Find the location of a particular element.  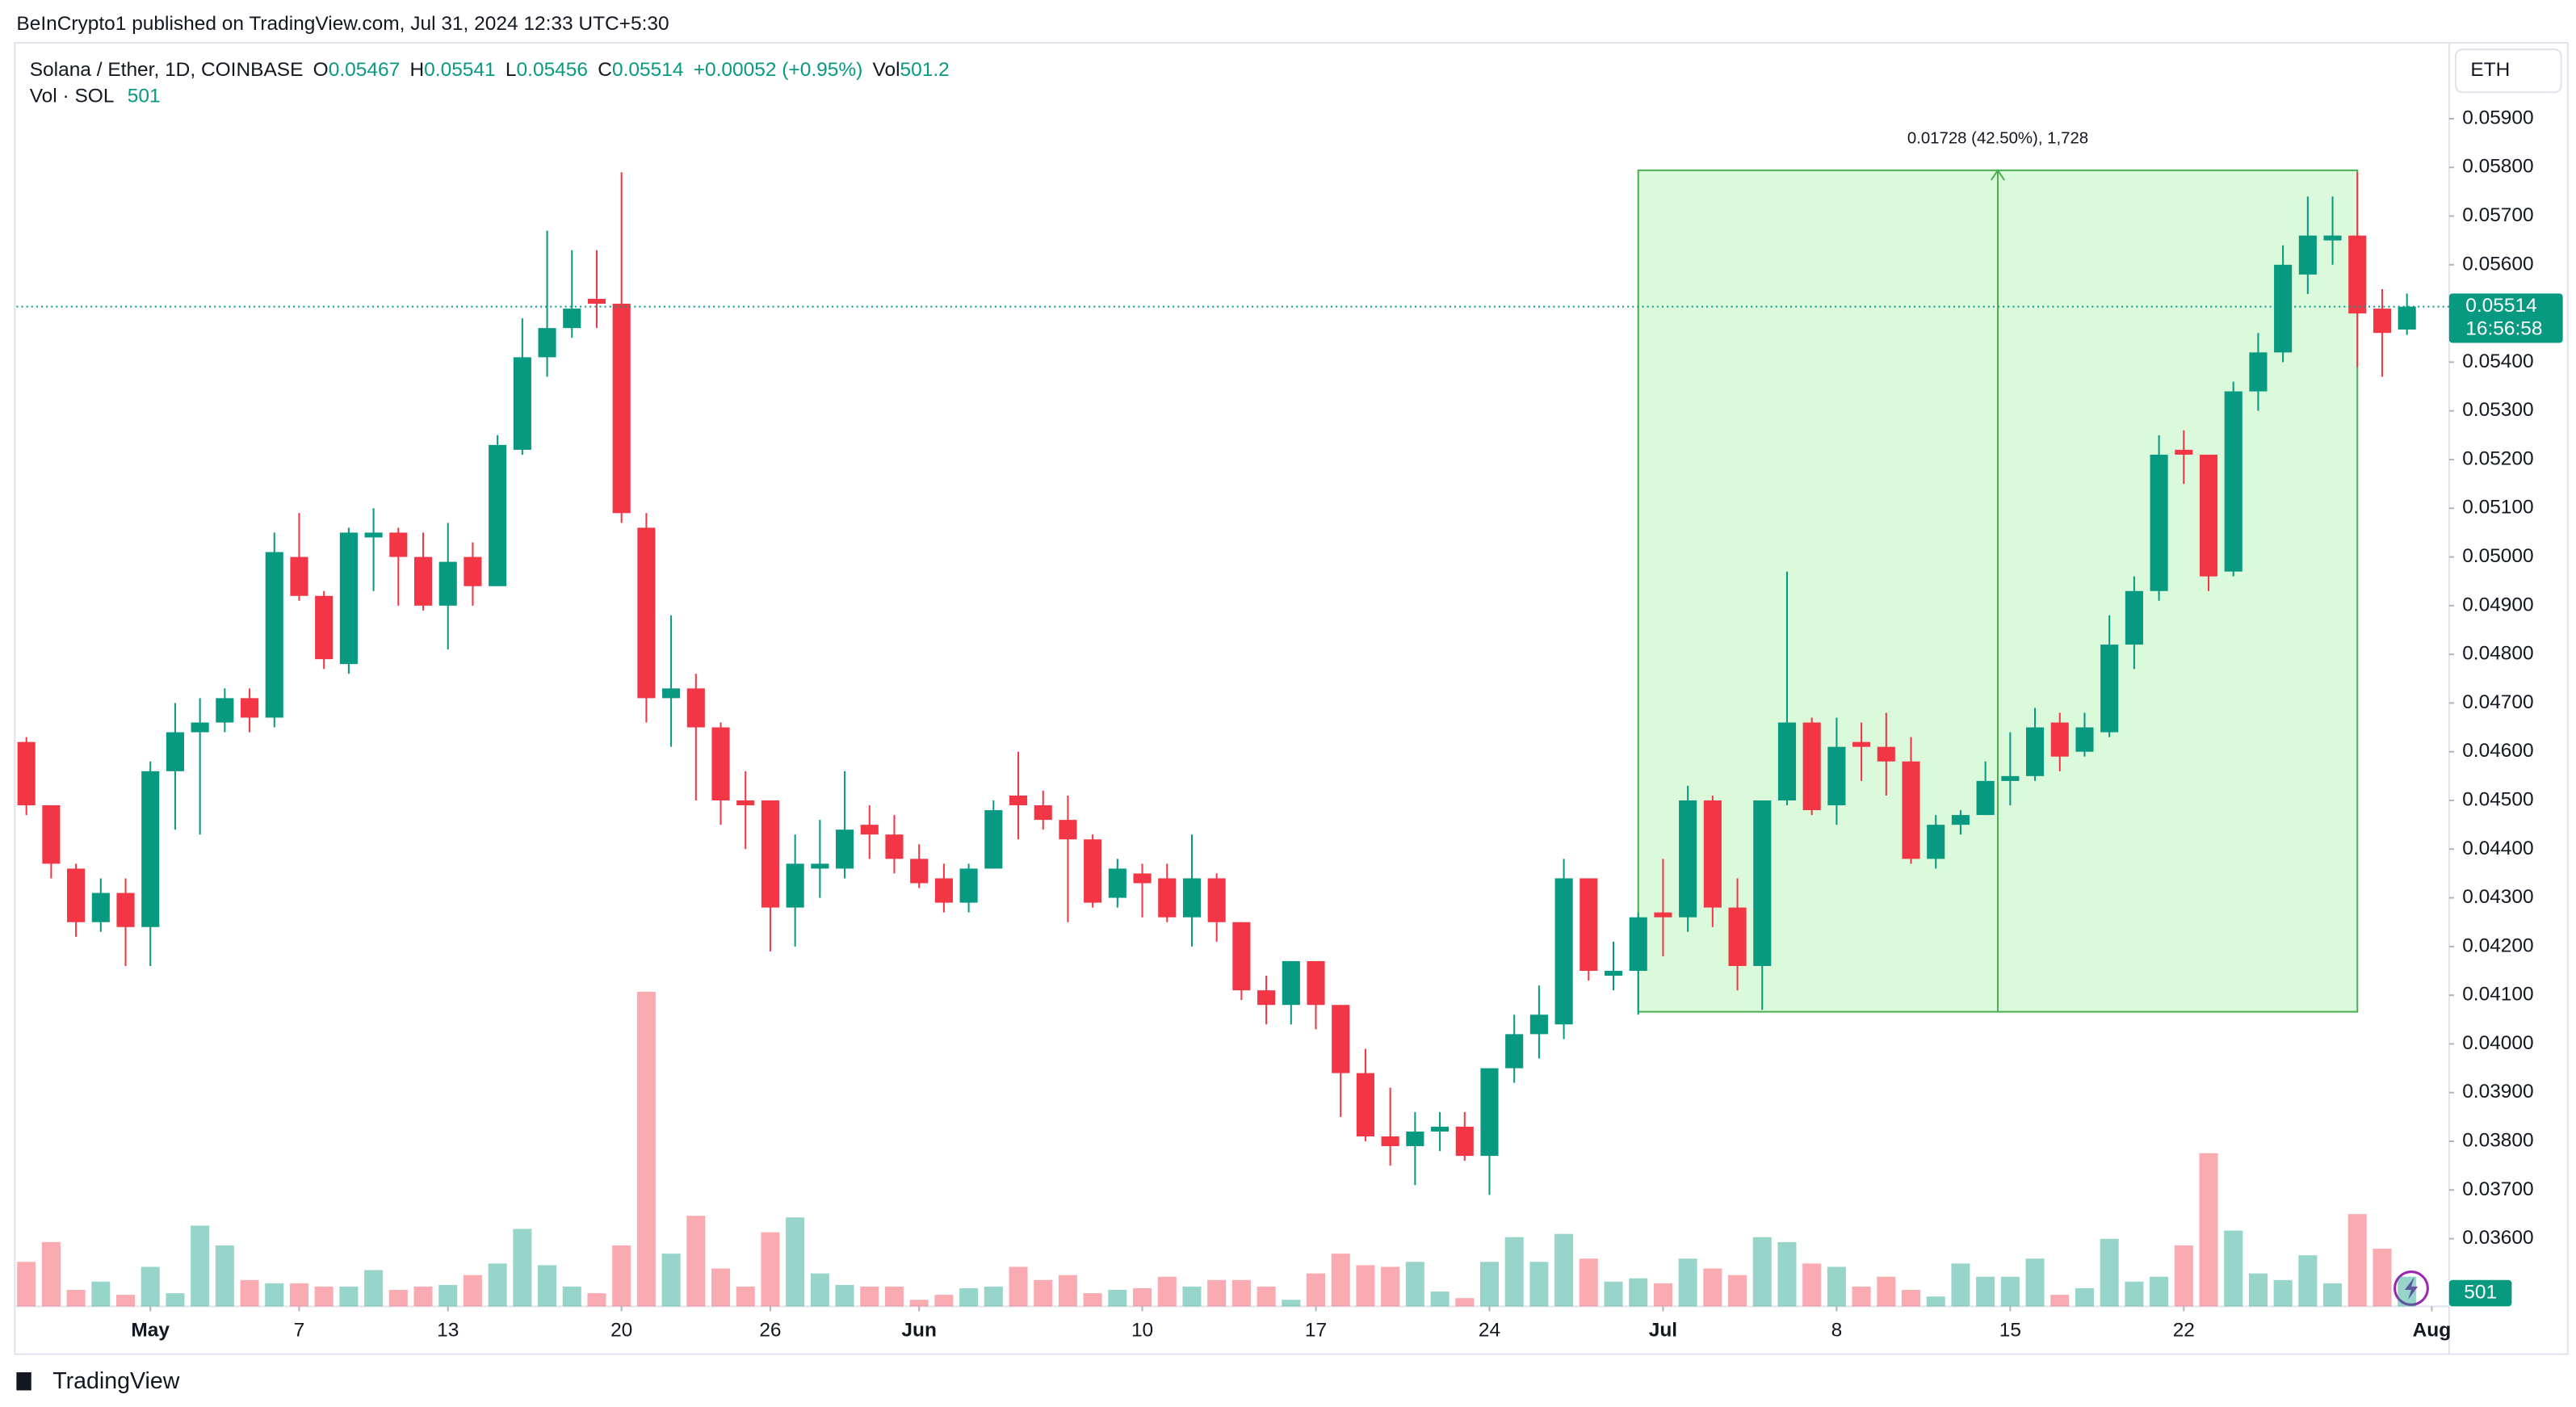

y-tick-label: 0.04900 is located at coordinates (2497, 604).